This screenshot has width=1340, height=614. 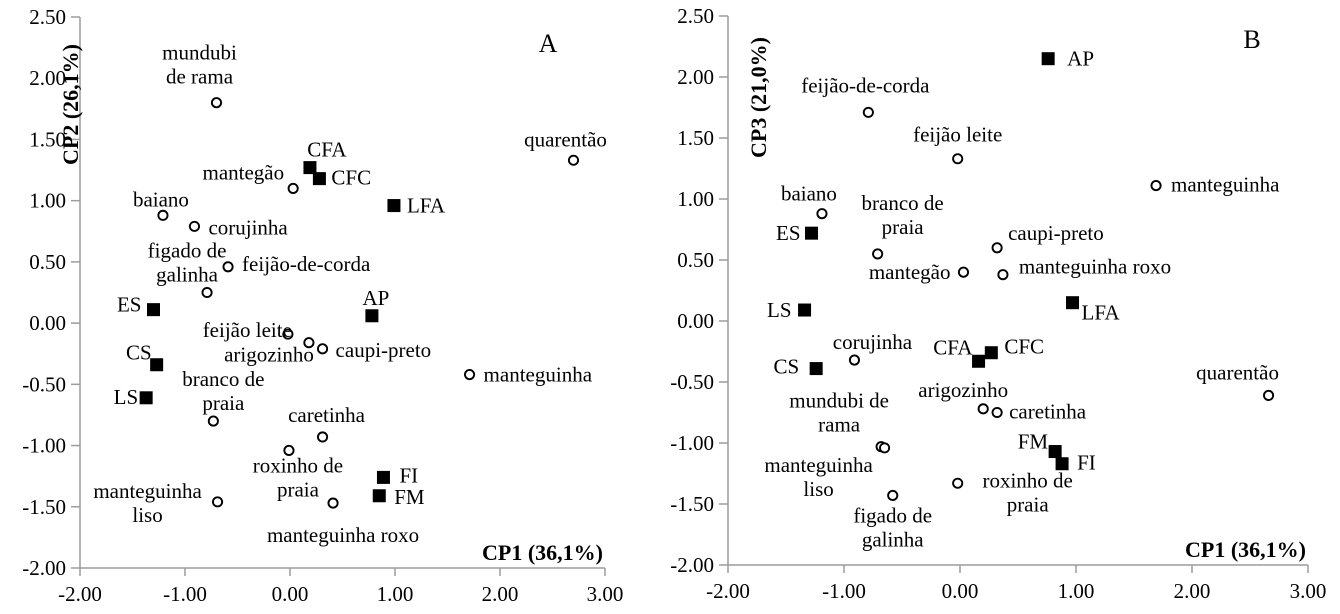 I want to click on point-label-mundubi-de-rama: rama, so click(x=839, y=425).